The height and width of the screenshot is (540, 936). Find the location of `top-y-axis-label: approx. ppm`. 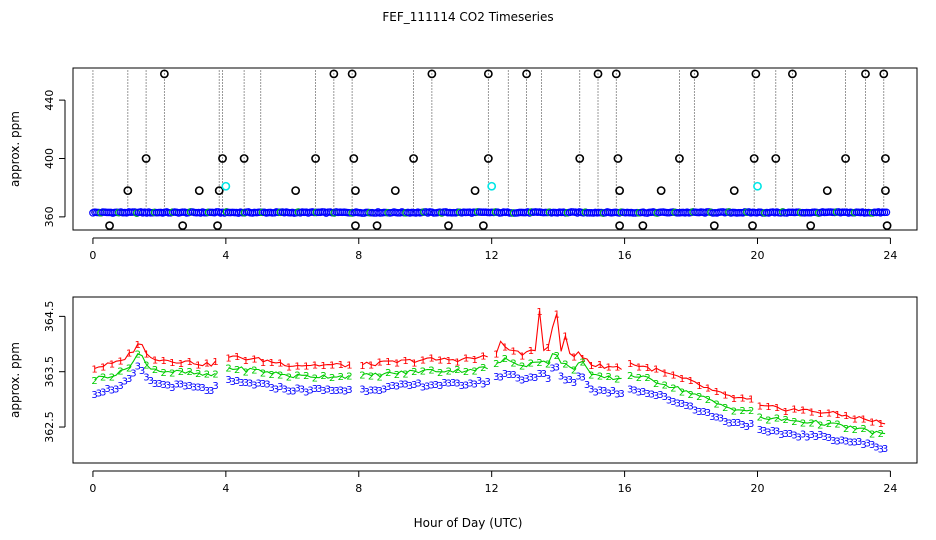

top-y-axis-label: approx. ppm is located at coordinates (15, 149).